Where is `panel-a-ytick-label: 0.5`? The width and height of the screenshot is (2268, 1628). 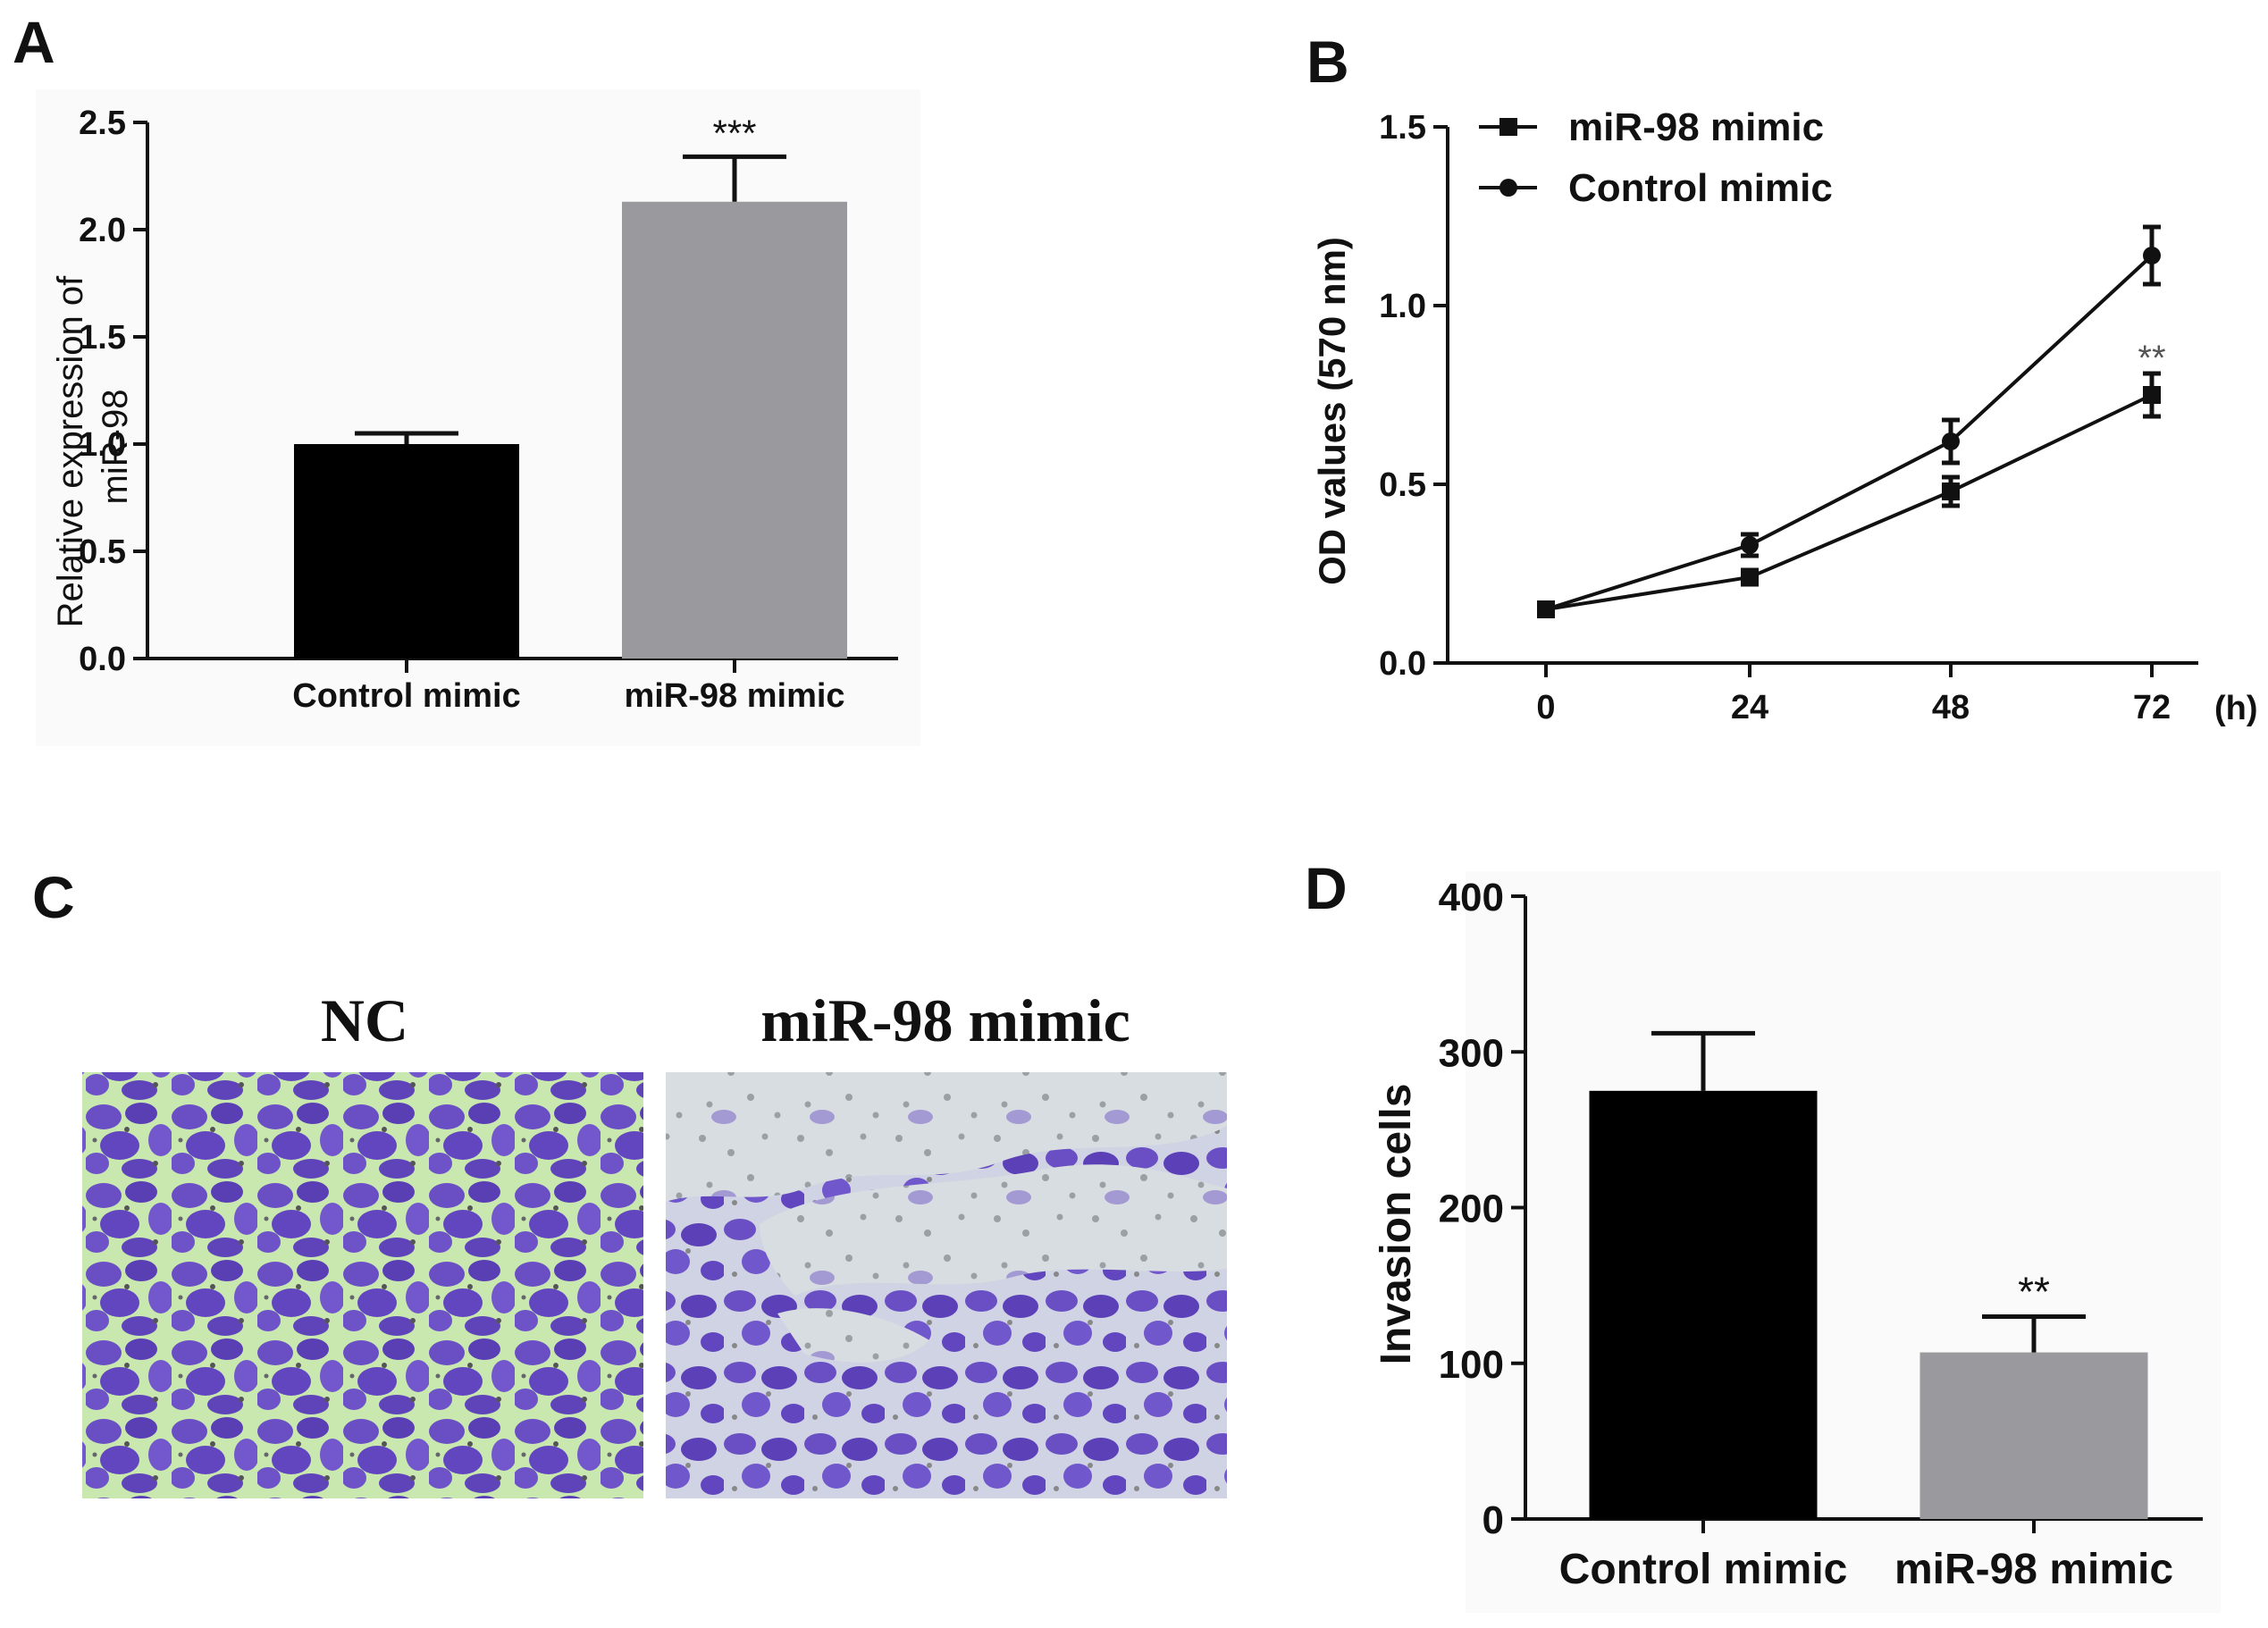
panel-a-ytick-label: 0.5 is located at coordinates (102, 552).